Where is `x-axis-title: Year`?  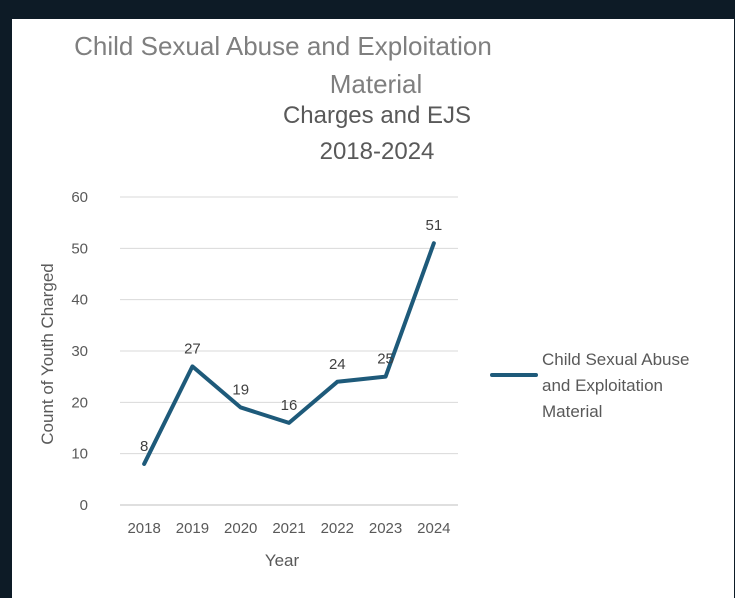 x-axis-title: Year is located at coordinates (282, 560).